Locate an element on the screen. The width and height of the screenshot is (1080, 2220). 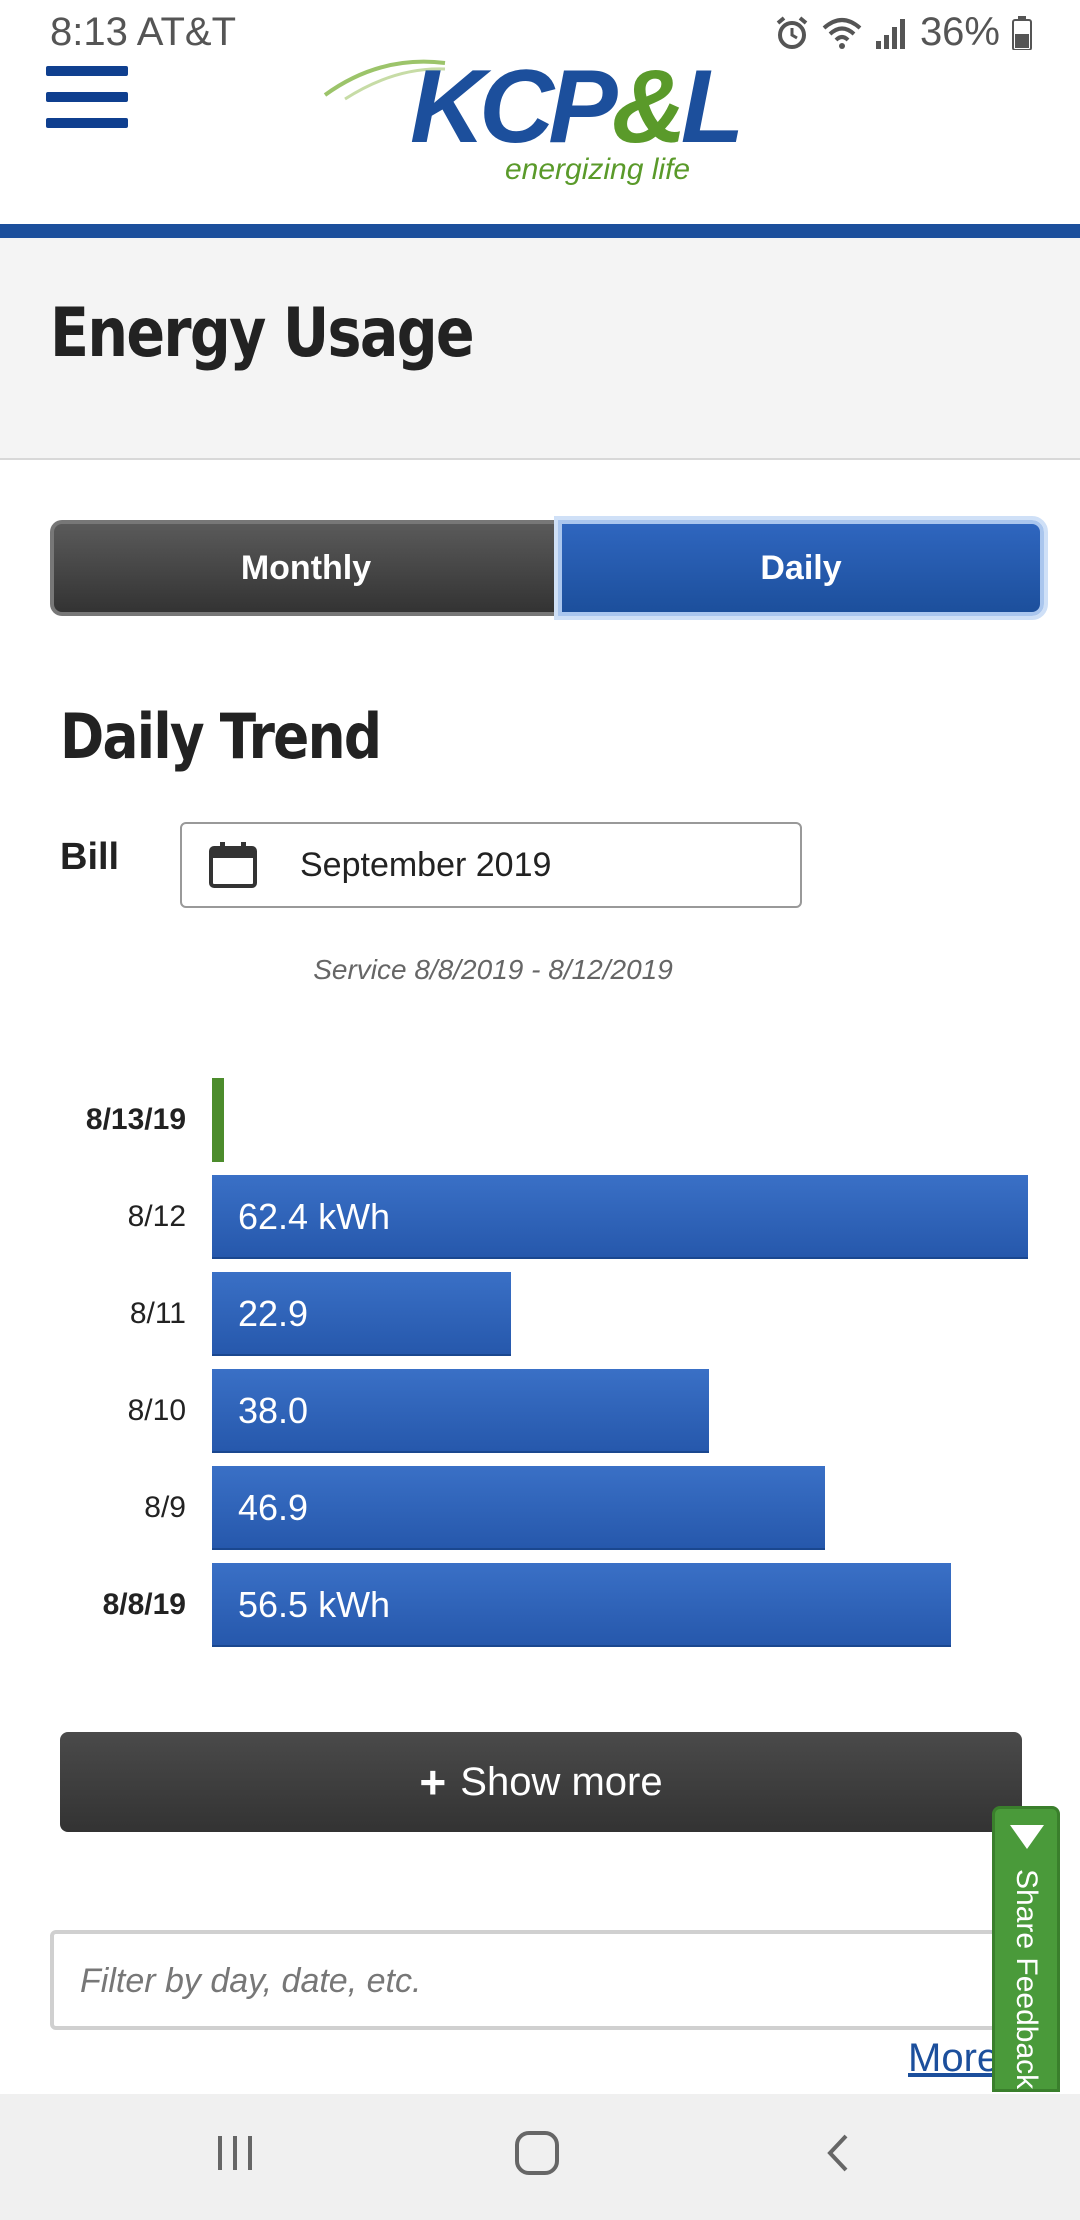
logo-tagline: energizing life is located at coordinates (598, 169).